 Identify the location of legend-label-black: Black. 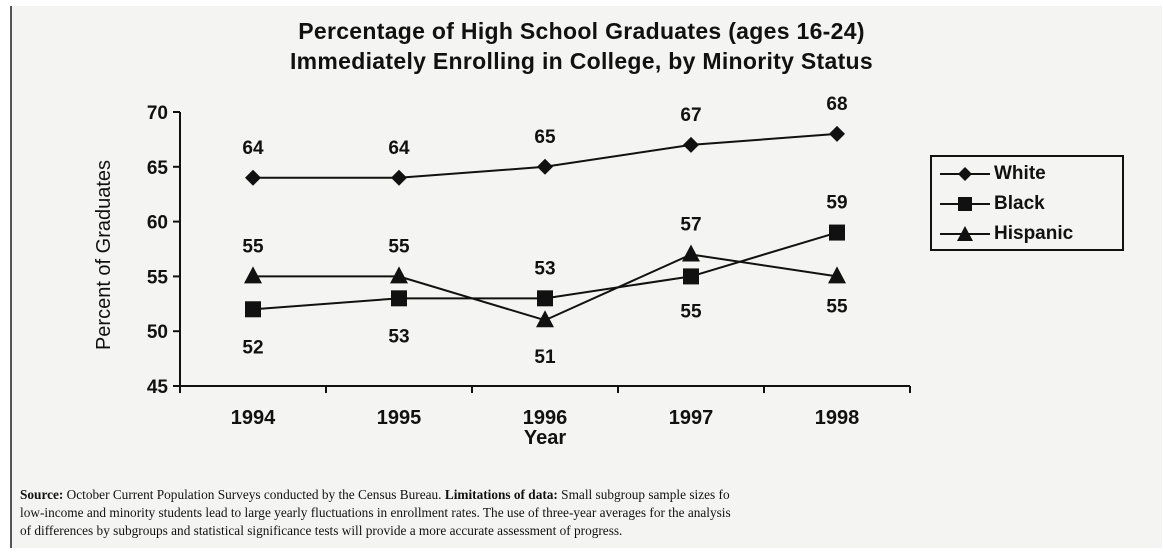
(1019, 203).